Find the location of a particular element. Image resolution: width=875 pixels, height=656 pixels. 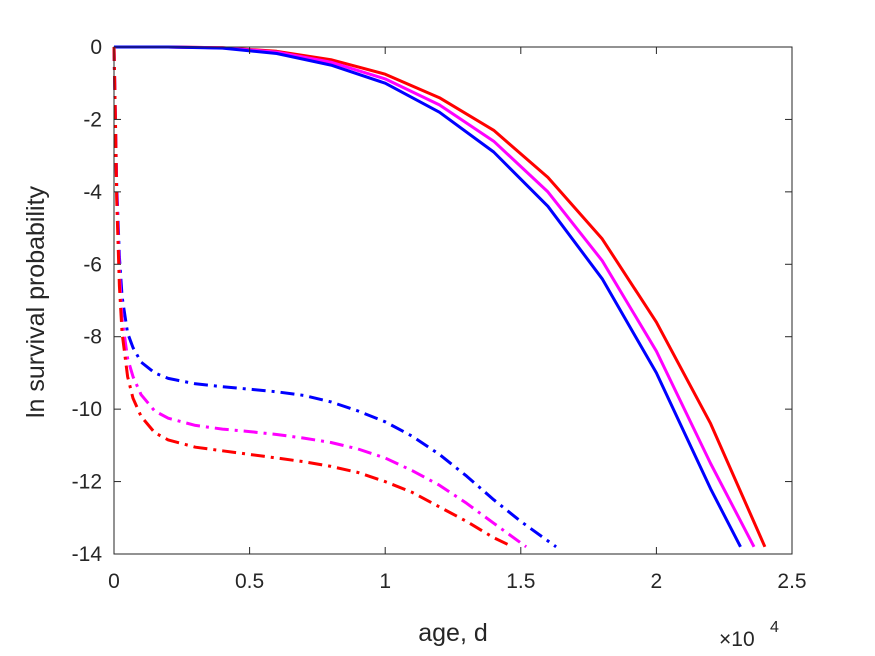

x-axis-label: age, d is located at coordinates (453, 633).